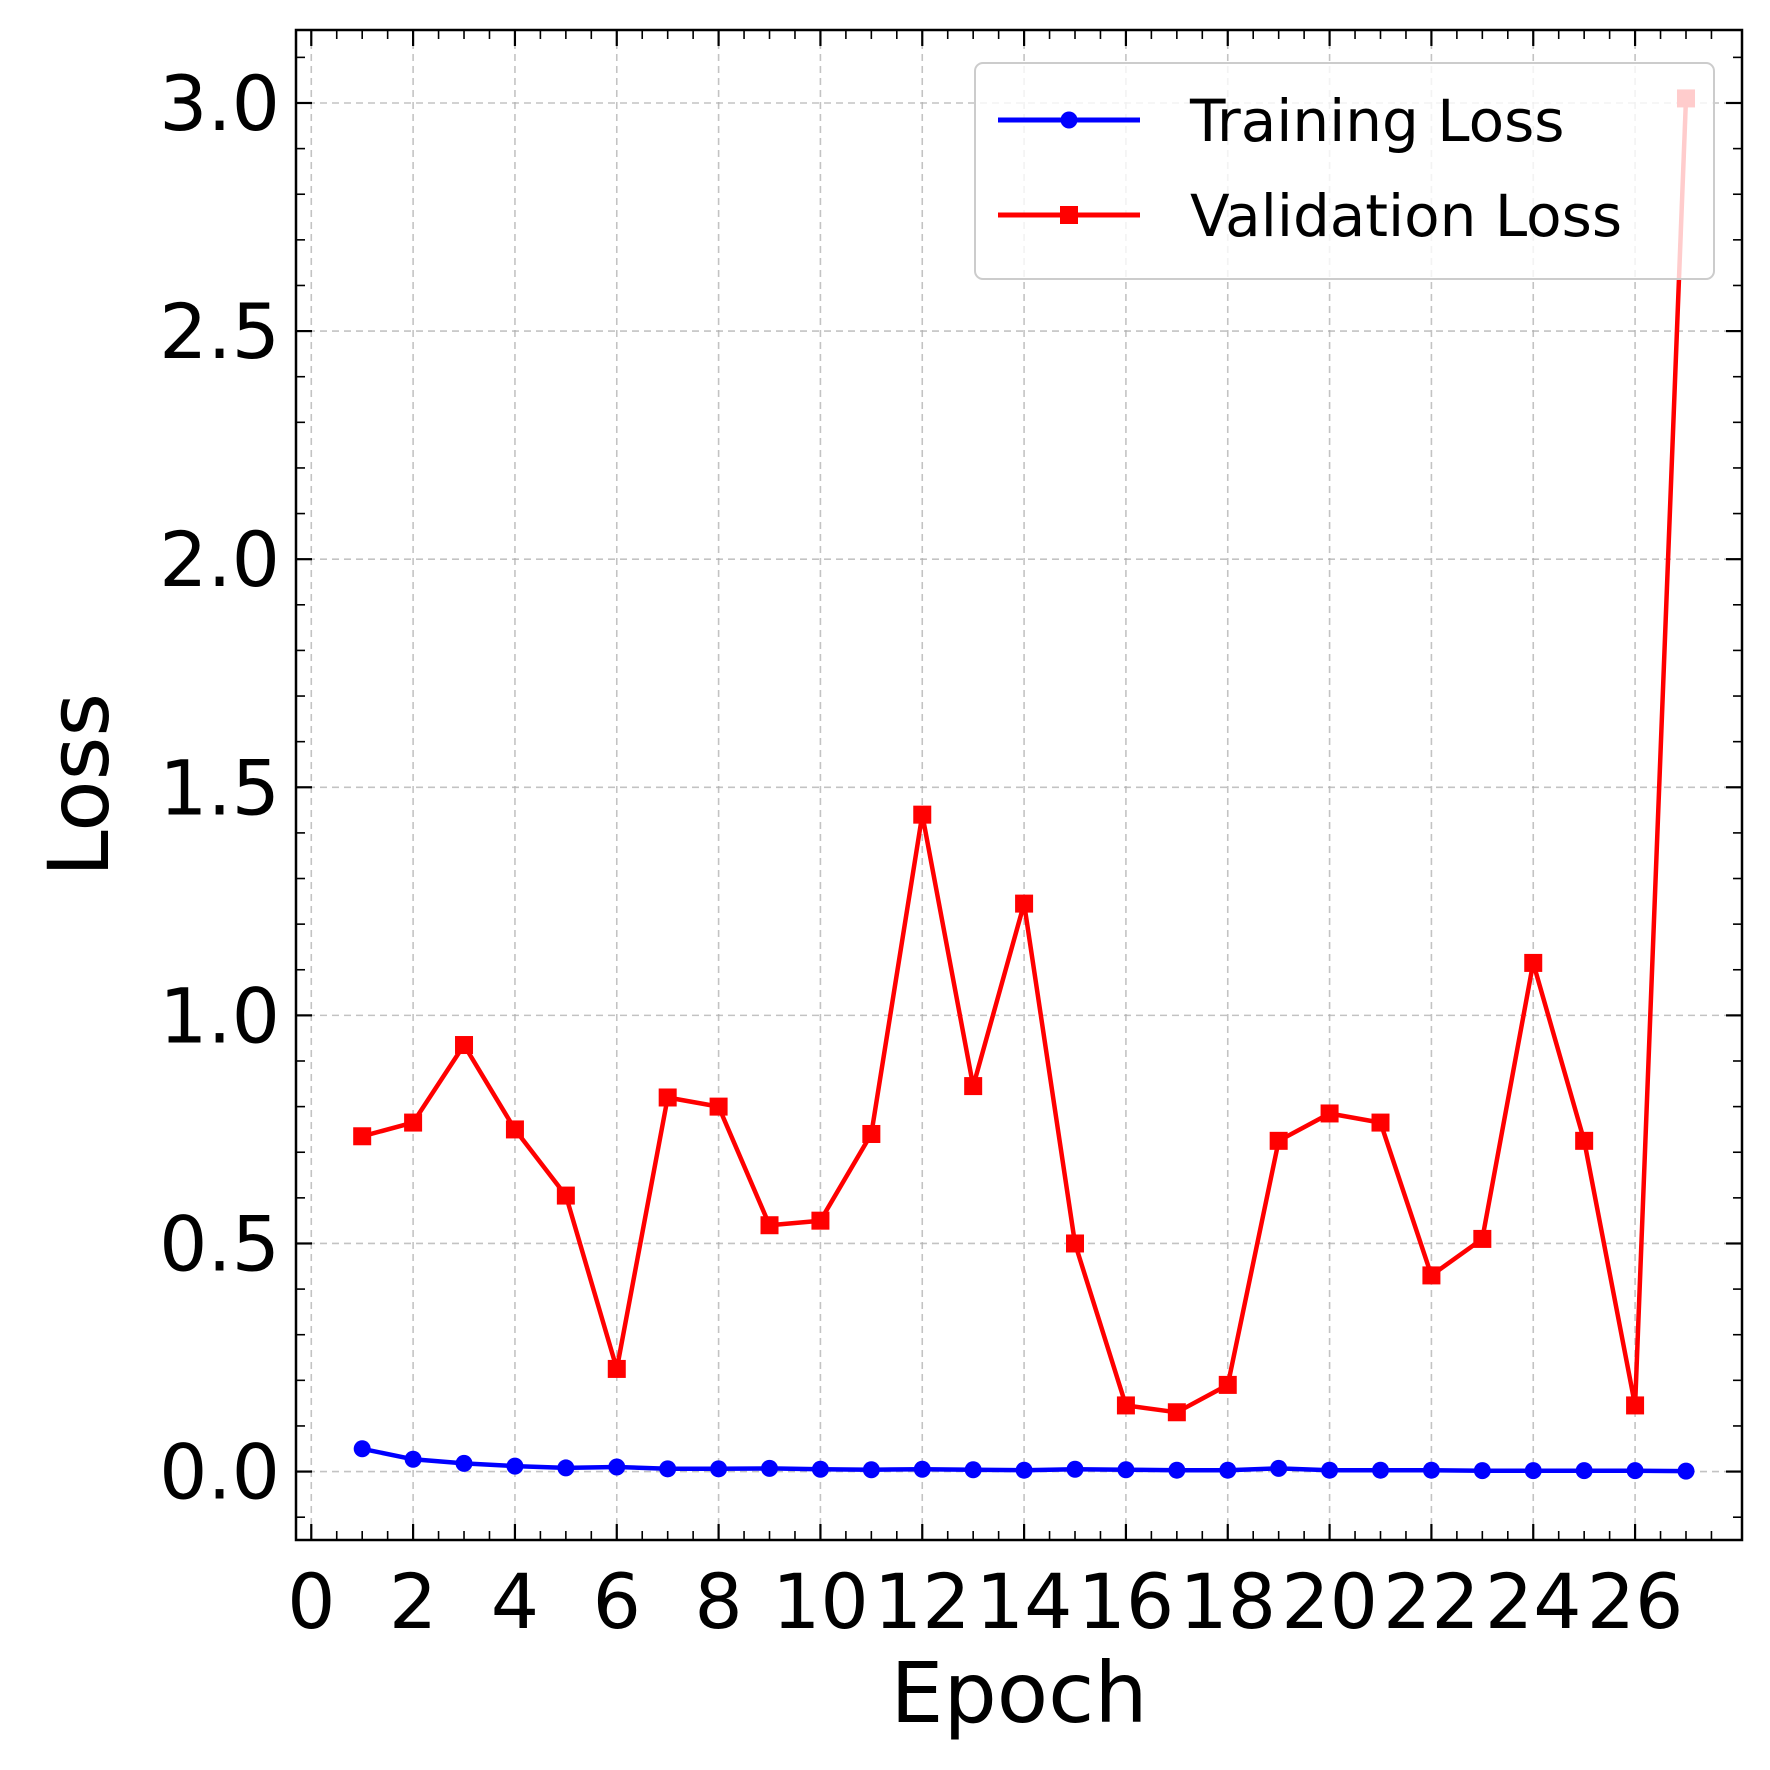 The image size is (1770, 1770). Describe the element at coordinates (1024, 1601) in the screenshot. I see `x-tick-label: 14` at that location.